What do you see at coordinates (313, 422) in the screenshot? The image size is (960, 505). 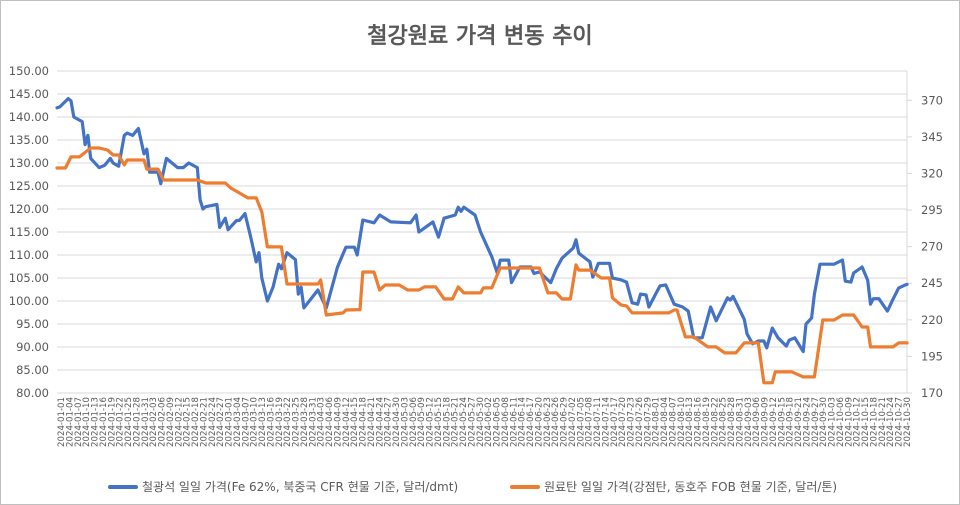 I see `x-tick-label: 2024-03-31` at bounding box center [313, 422].